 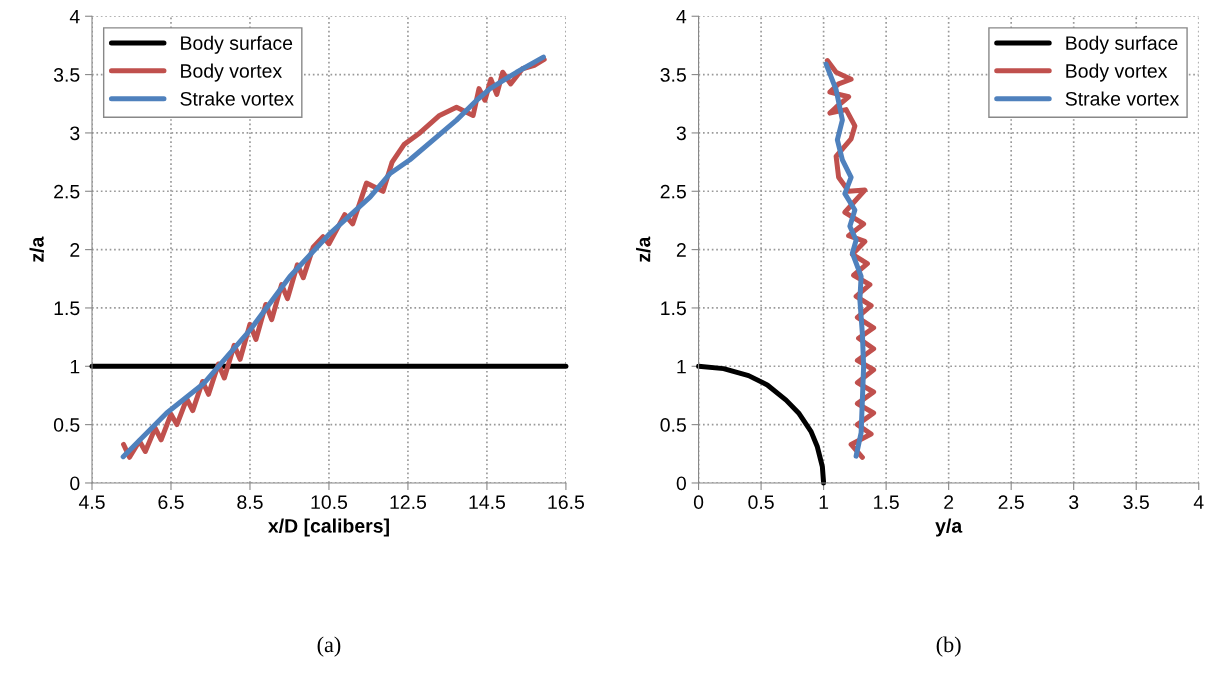 I want to click on text: (b), so click(x=948, y=646).